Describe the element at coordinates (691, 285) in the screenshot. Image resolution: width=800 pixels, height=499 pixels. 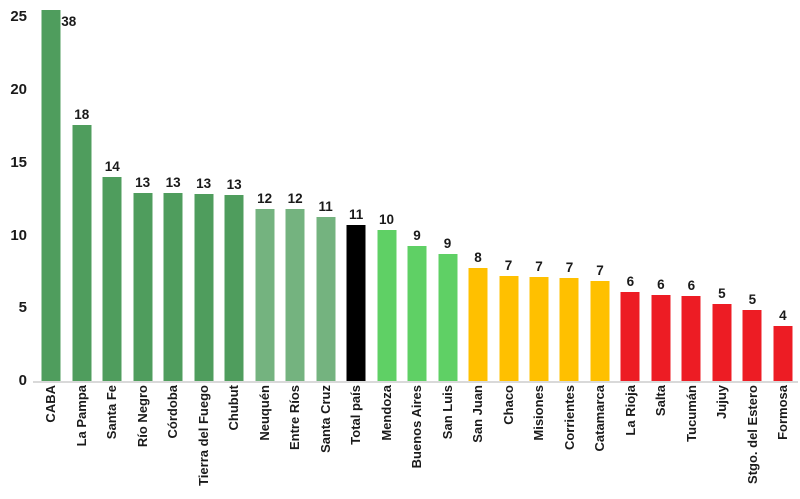
I see `bar-value-label-tucuman: 6` at that location.